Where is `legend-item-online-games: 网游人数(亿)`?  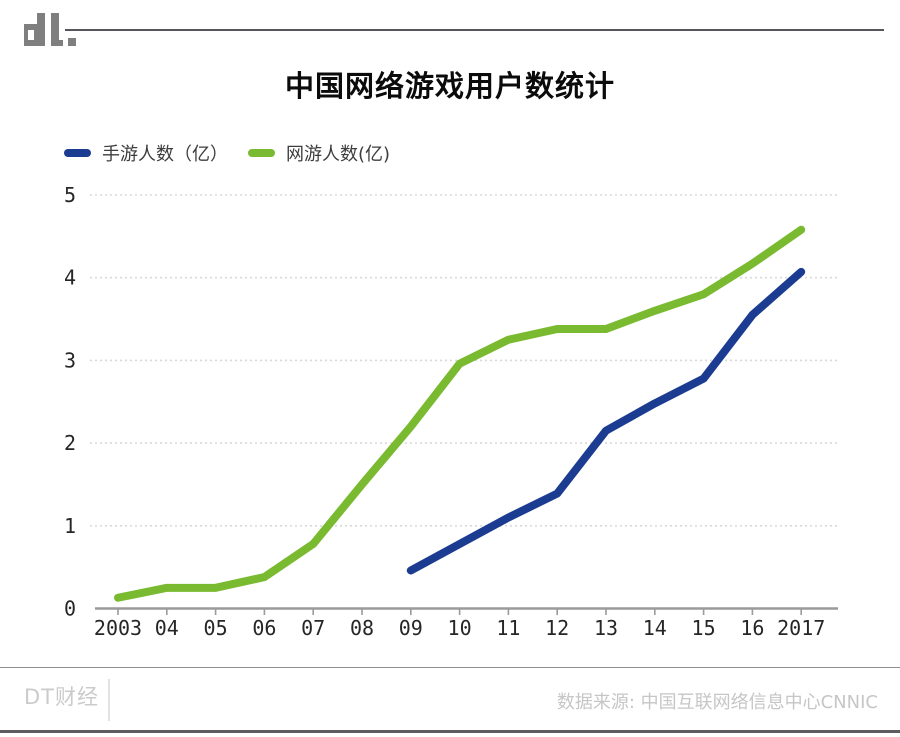
legend-item-online-games: 网游人数(亿) is located at coordinates (319, 153).